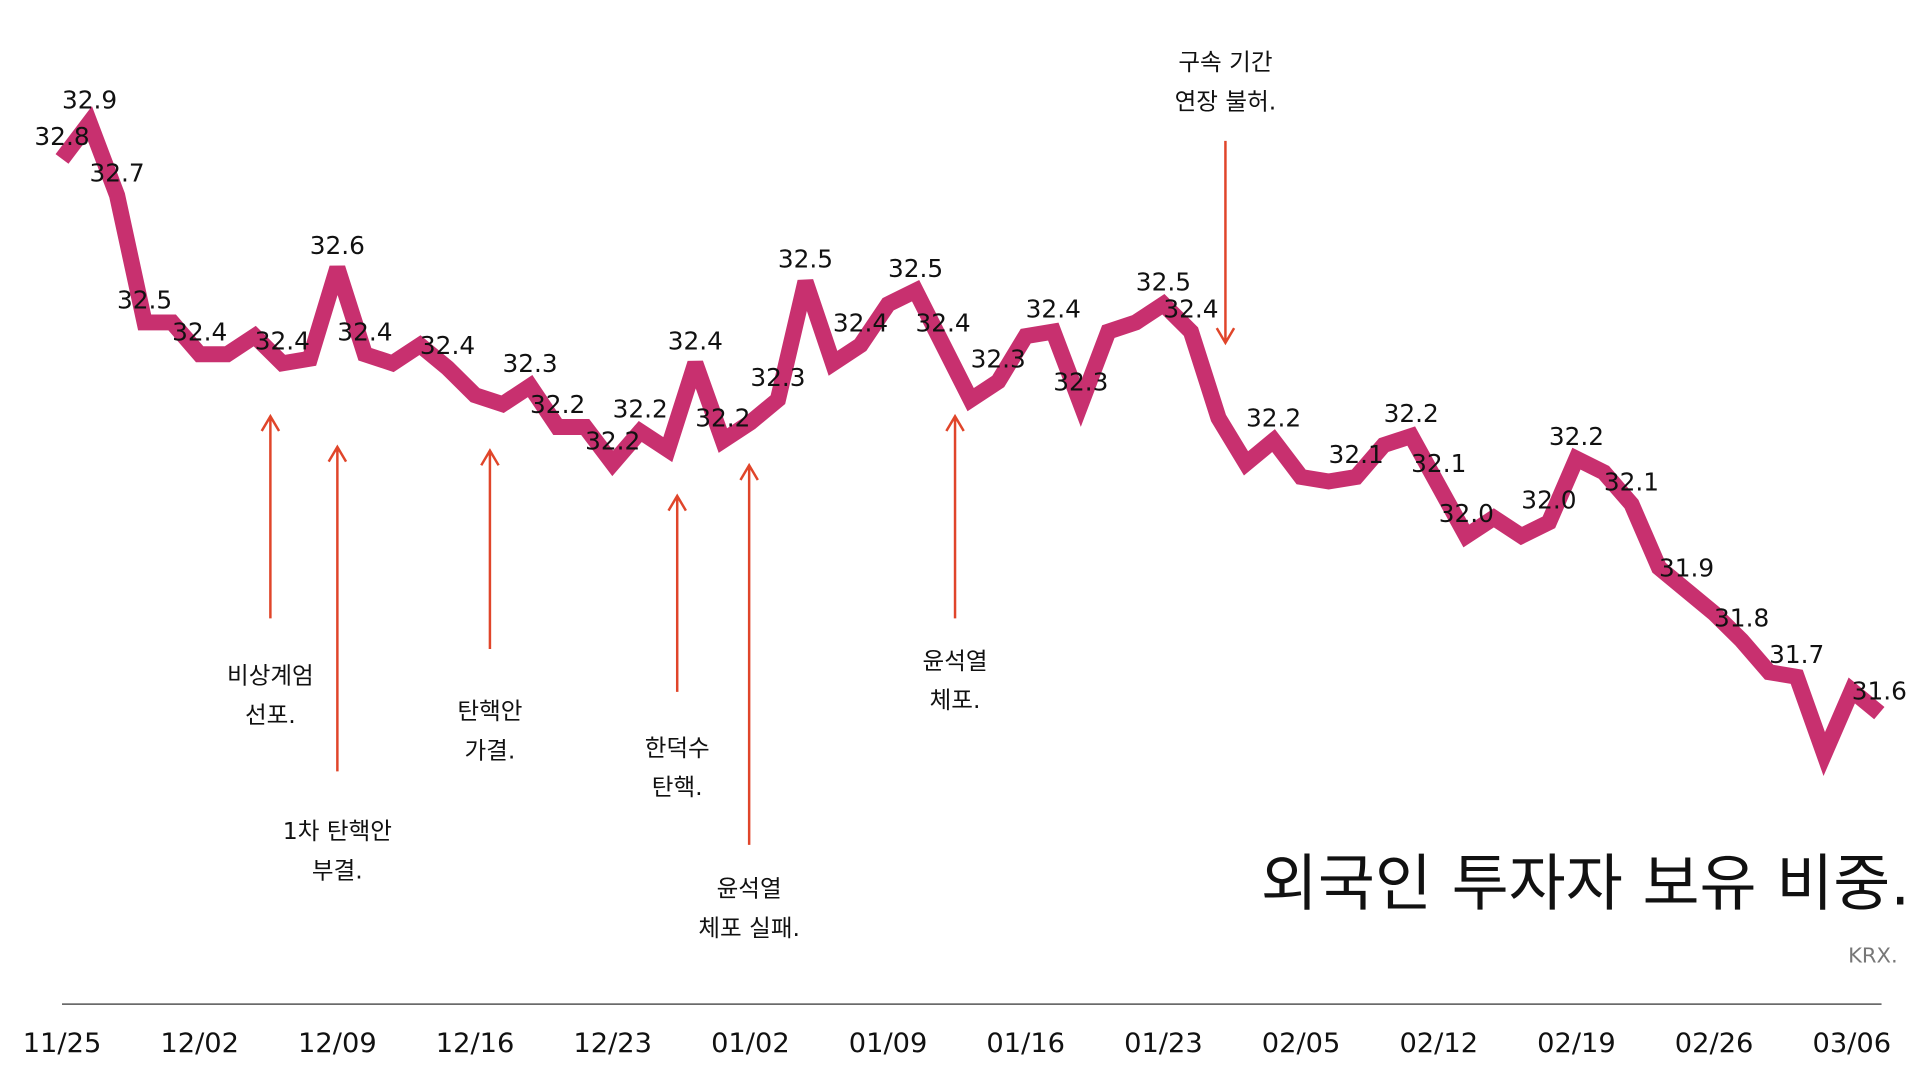  Describe the element at coordinates (475, 1043) in the screenshot. I see `x-tick-label: 12/16` at that location.